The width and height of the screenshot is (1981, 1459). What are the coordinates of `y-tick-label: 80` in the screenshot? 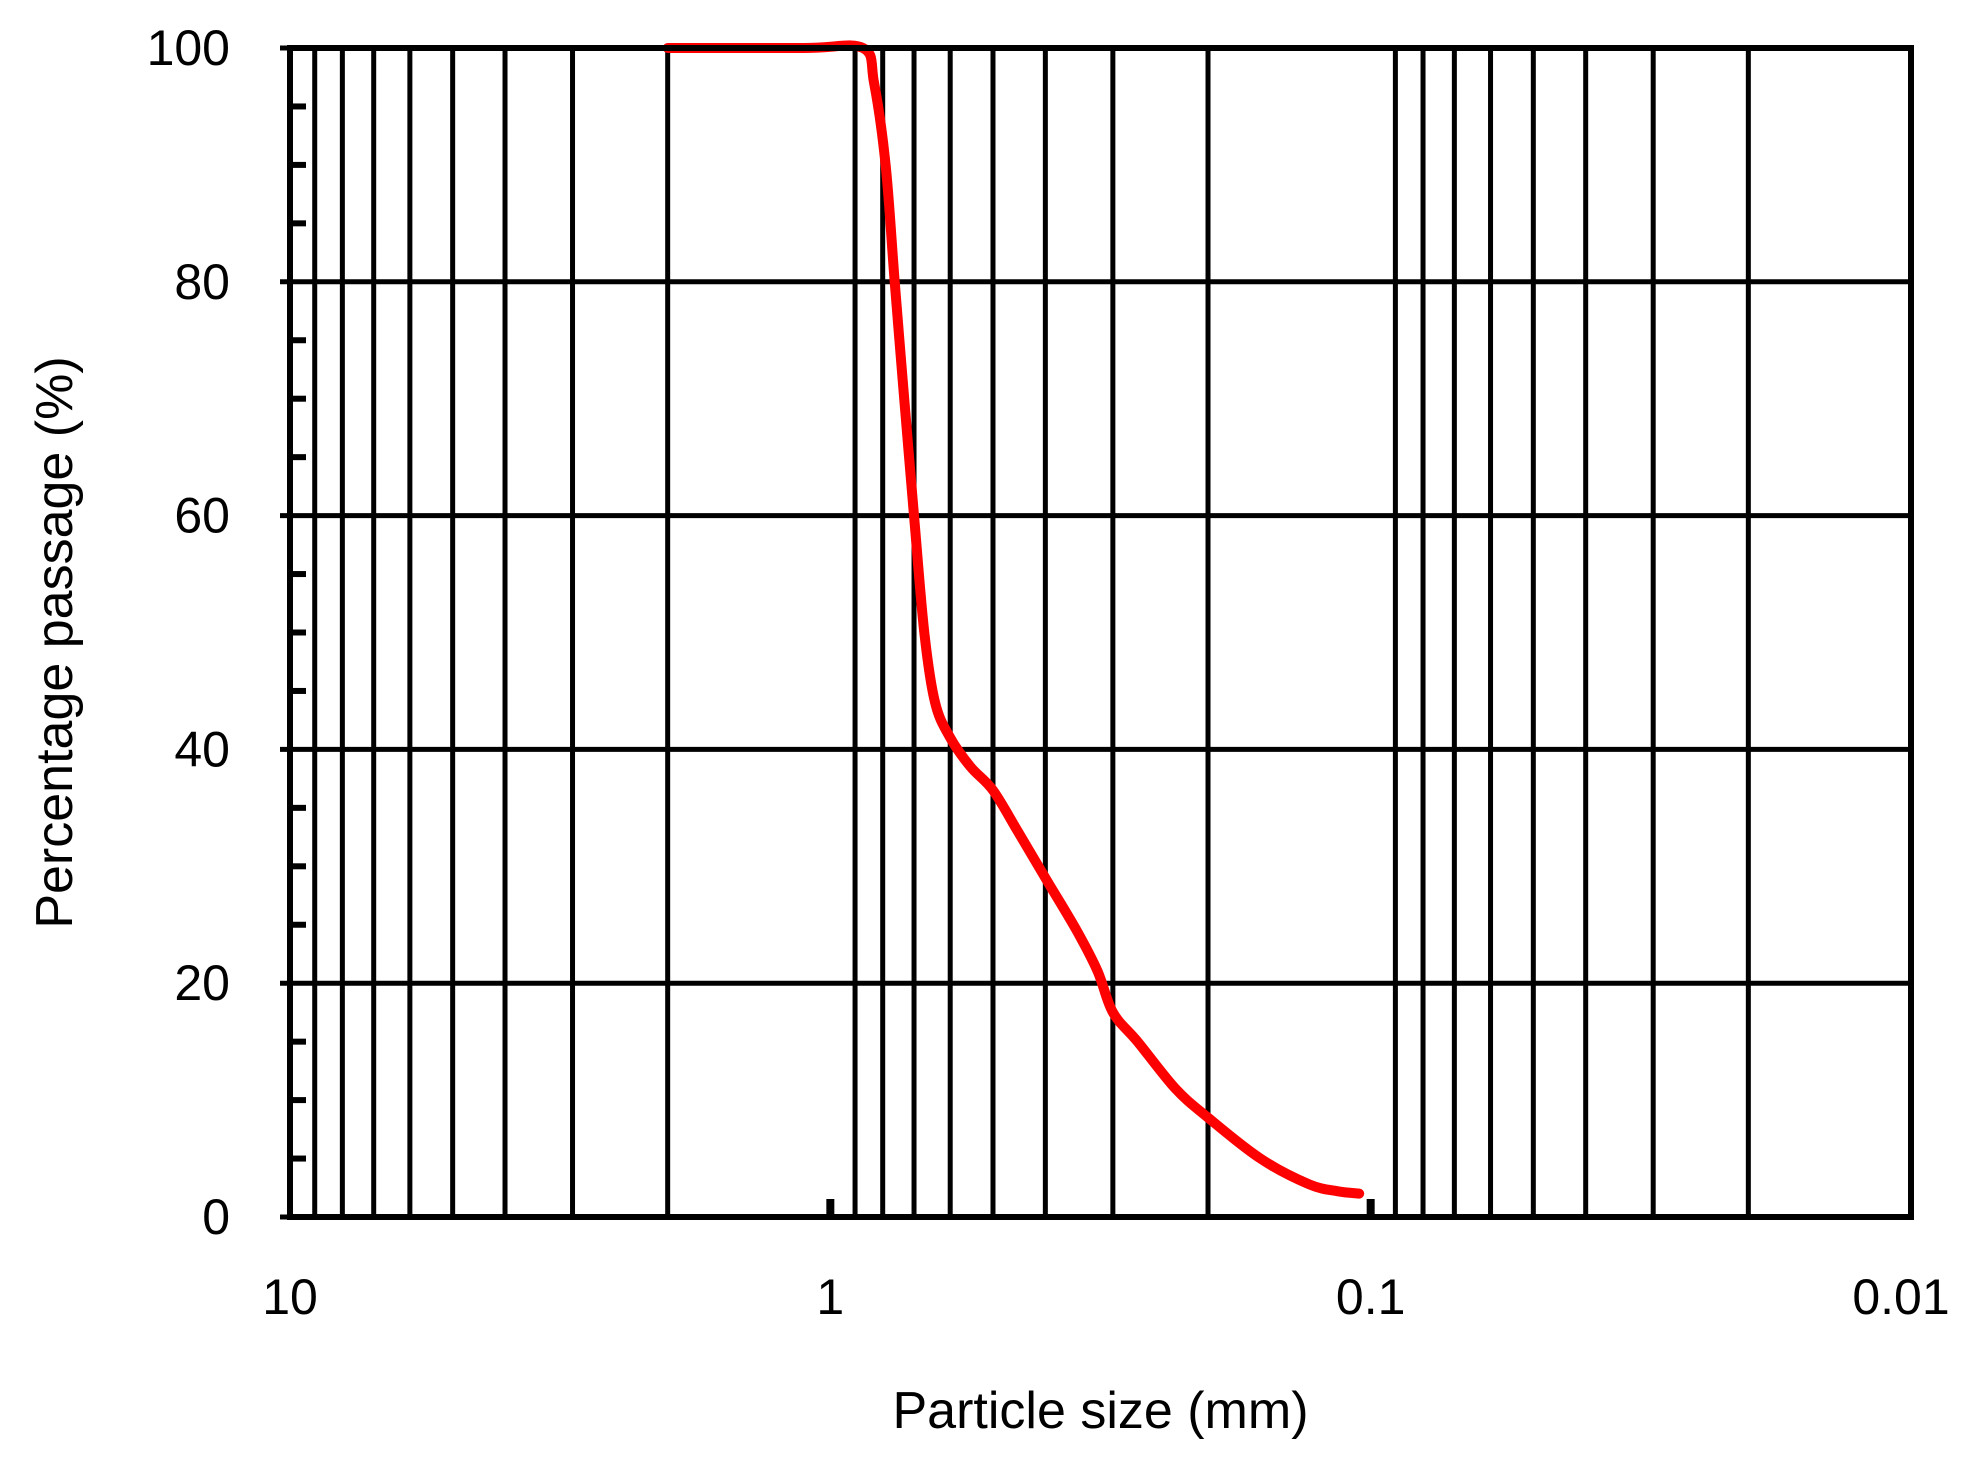 It's located at (202, 282).